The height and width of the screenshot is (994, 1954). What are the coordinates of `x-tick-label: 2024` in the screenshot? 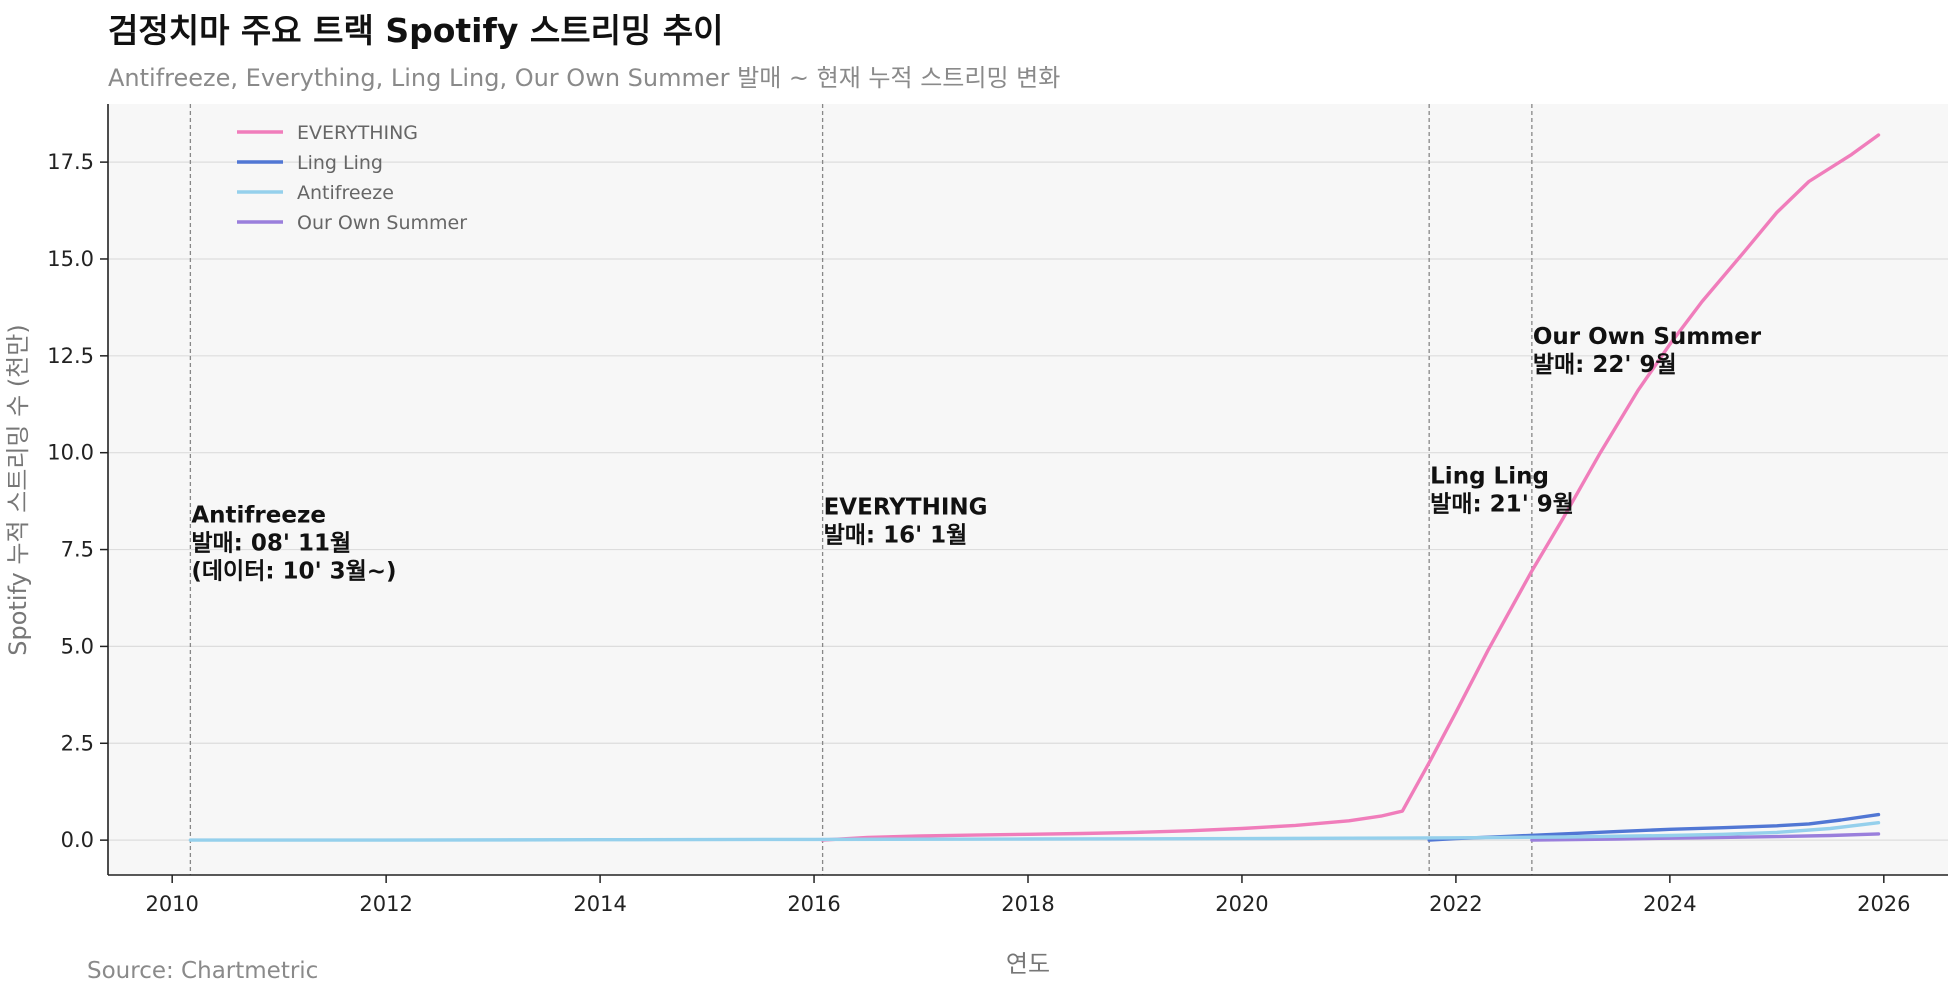 It's located at (1669, 904).